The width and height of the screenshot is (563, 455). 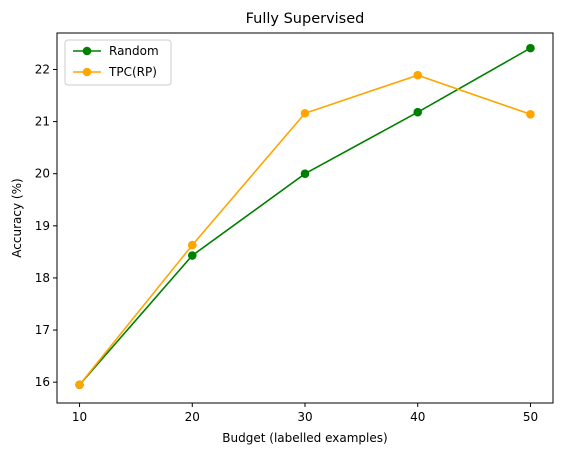 I want to click on x-tick-label: 50, so click(x=530, y=417).